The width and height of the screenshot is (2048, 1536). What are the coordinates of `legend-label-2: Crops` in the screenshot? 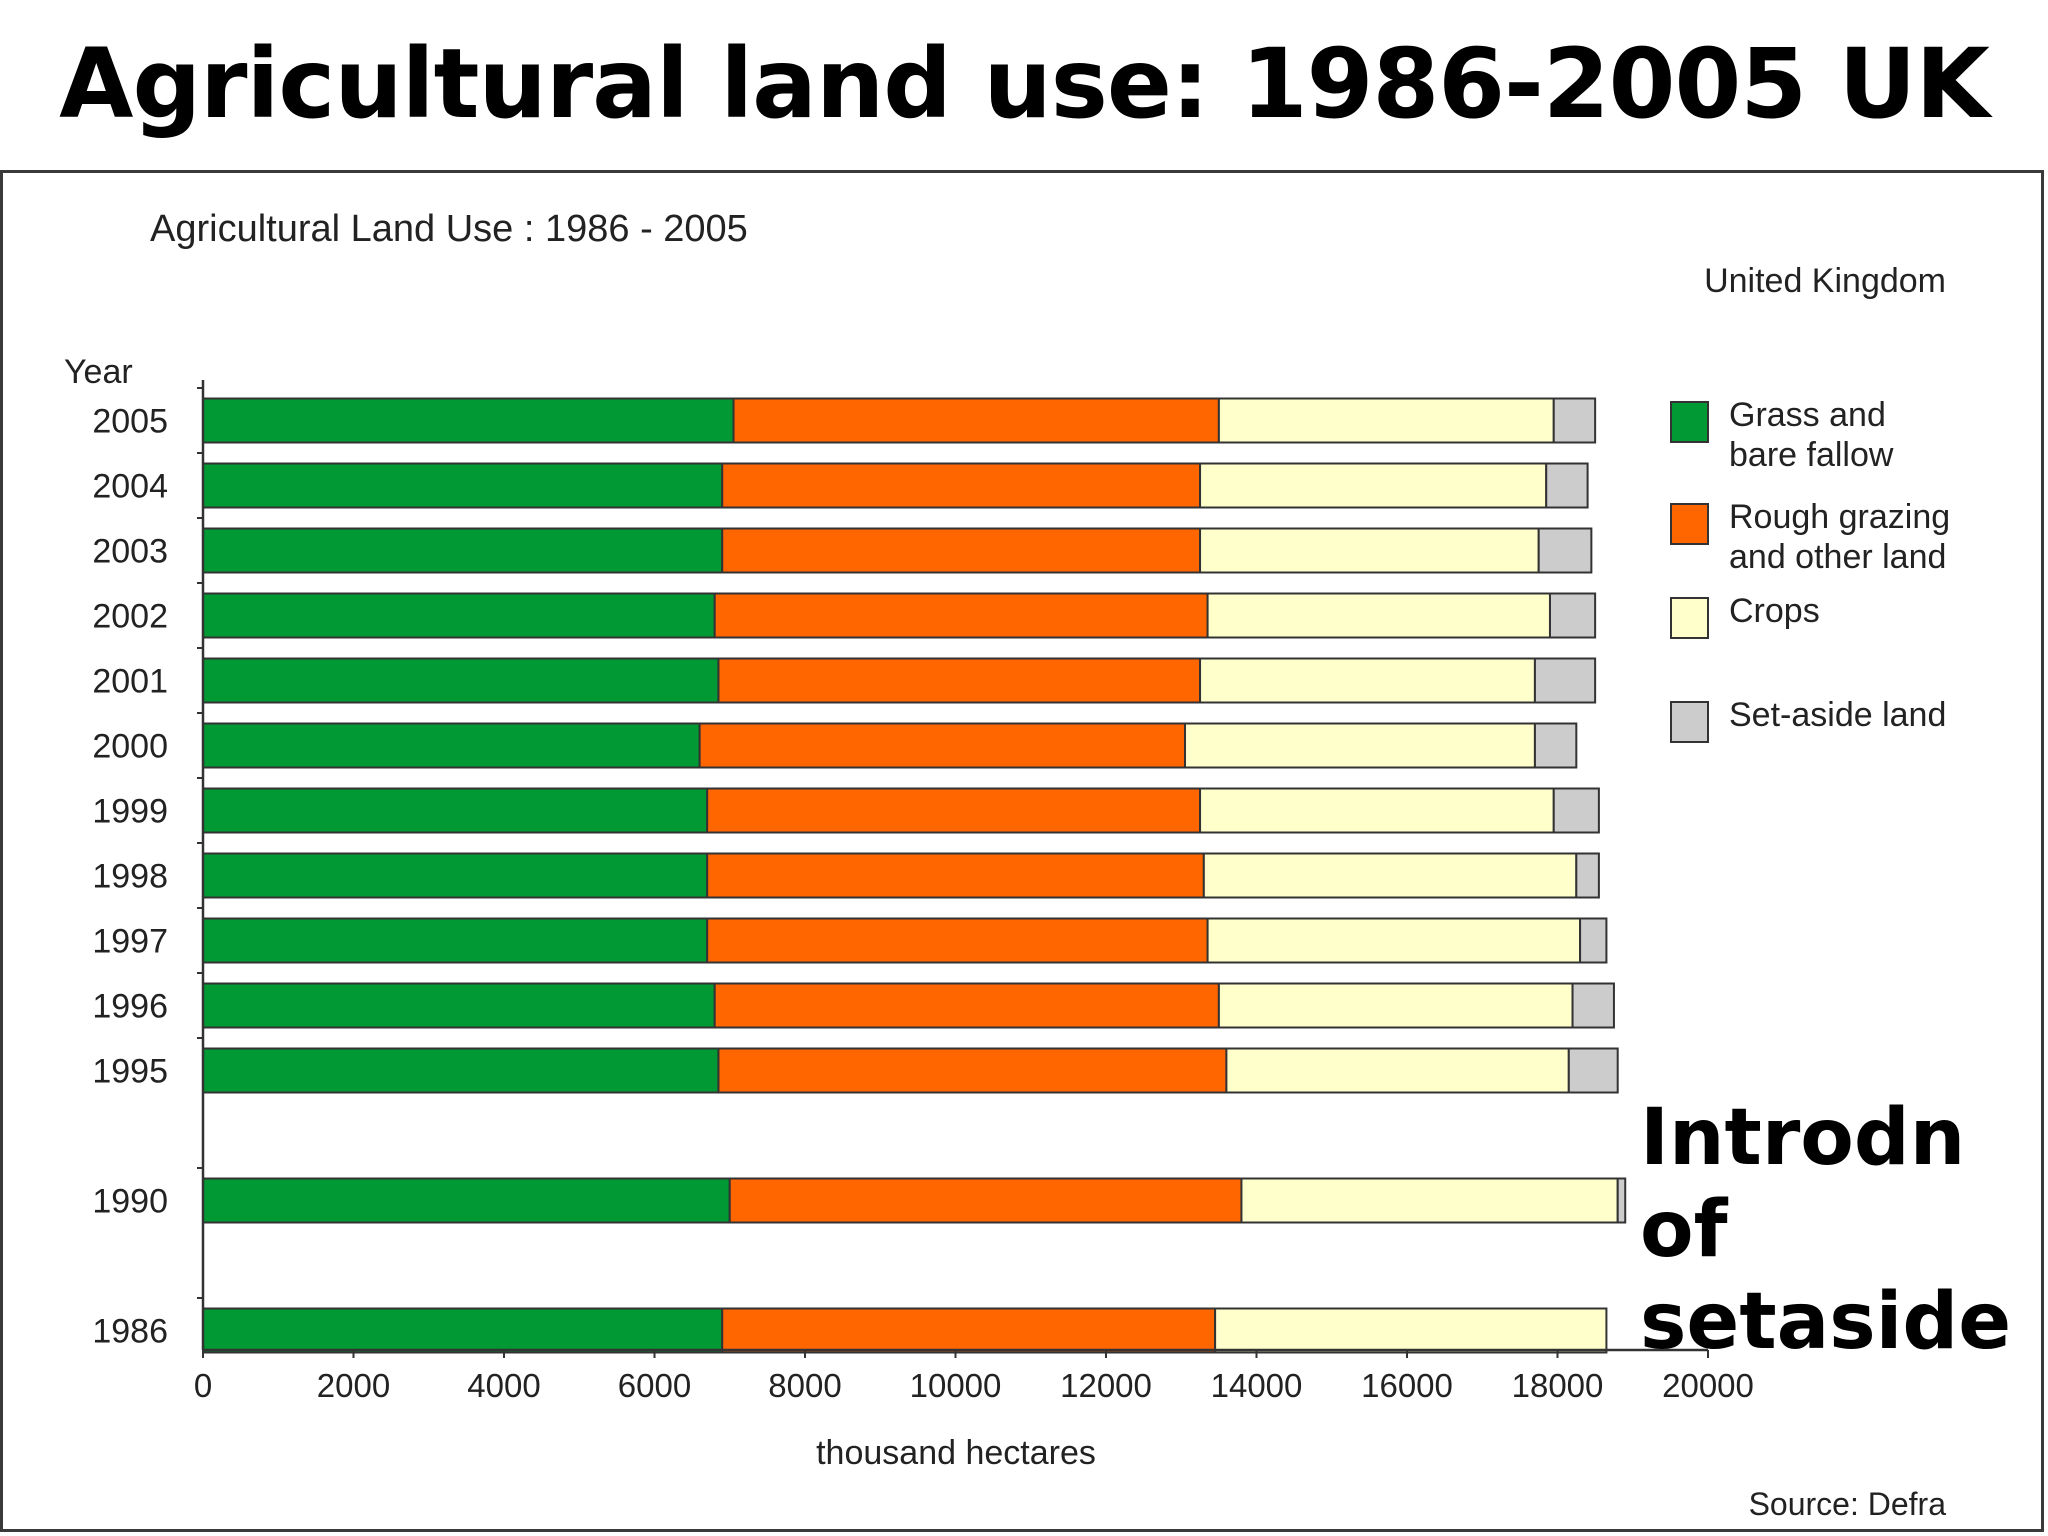 It's located at (1774, 611).